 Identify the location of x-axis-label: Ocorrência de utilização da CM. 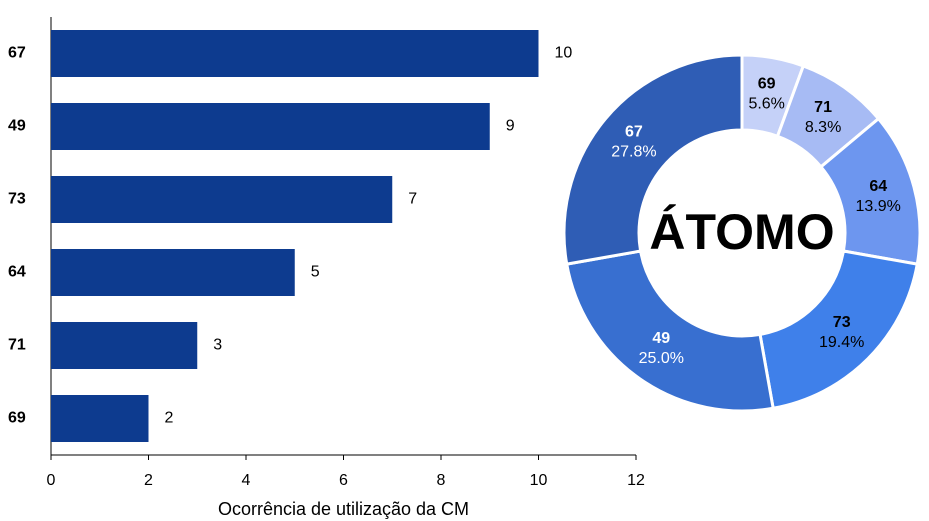
(343, 509).